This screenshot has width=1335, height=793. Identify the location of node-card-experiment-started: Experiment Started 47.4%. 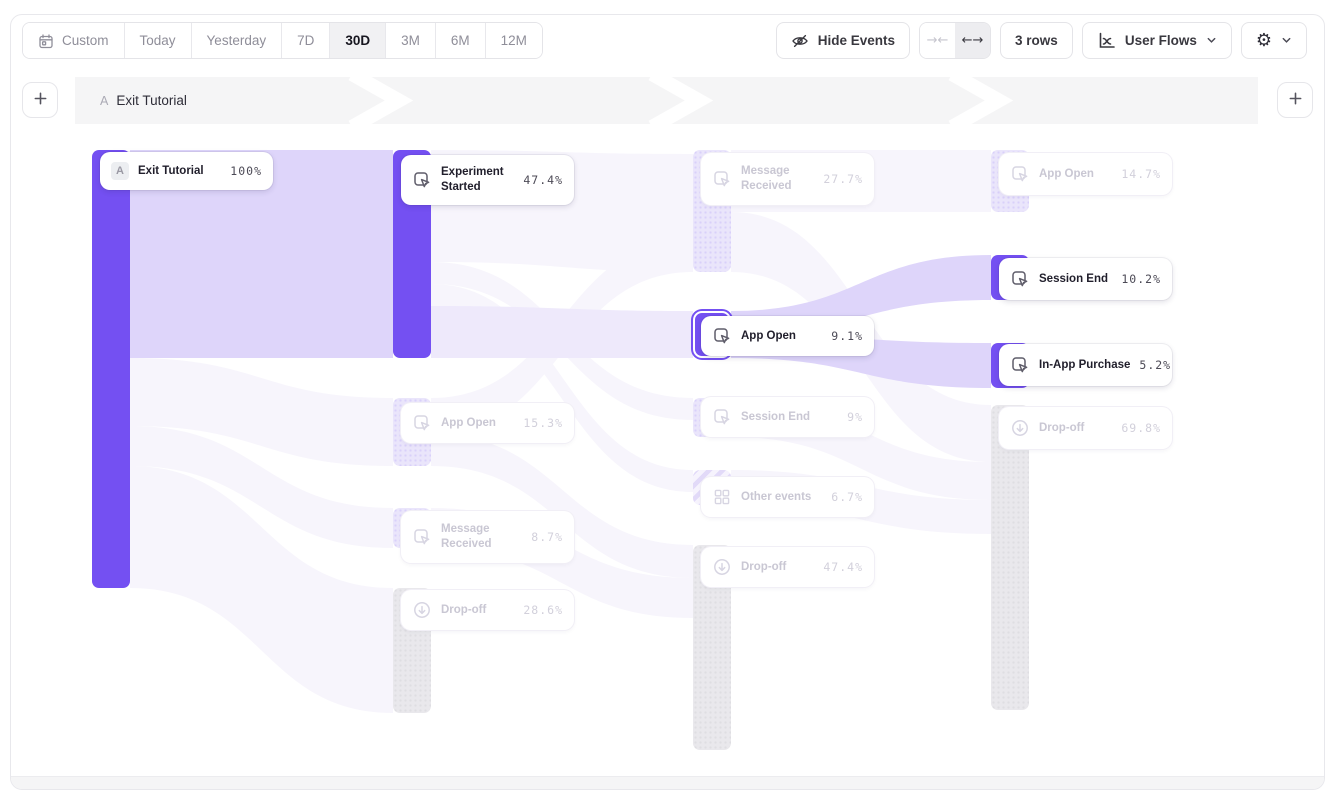
(487, 180).